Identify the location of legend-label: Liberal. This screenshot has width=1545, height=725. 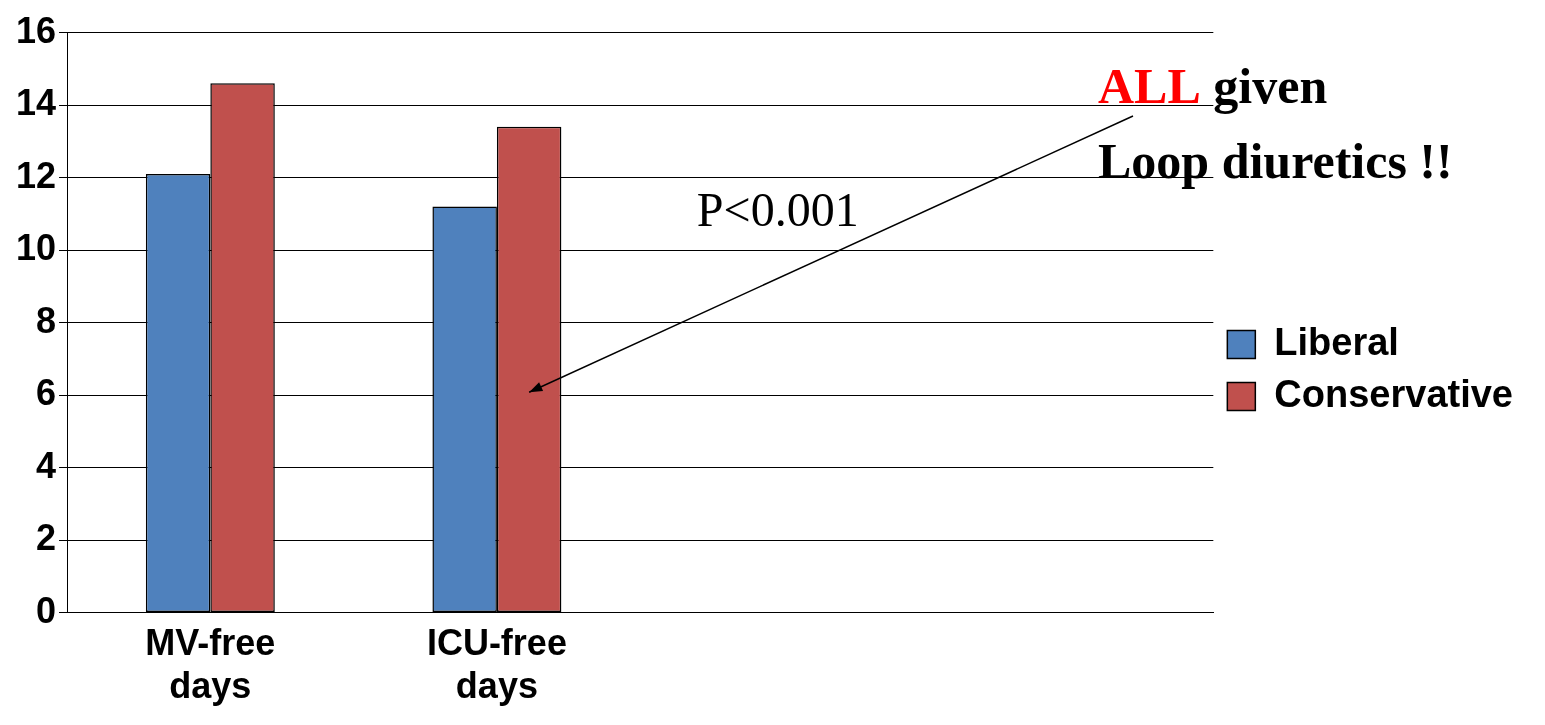
(1336, 341).